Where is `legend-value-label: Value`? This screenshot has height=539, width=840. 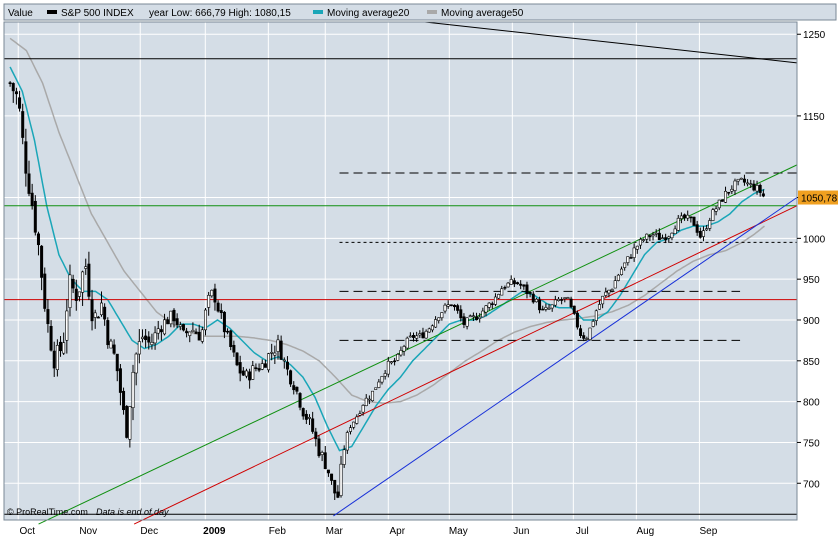 legend-value-label: Value is located at coordinates (20, 13).